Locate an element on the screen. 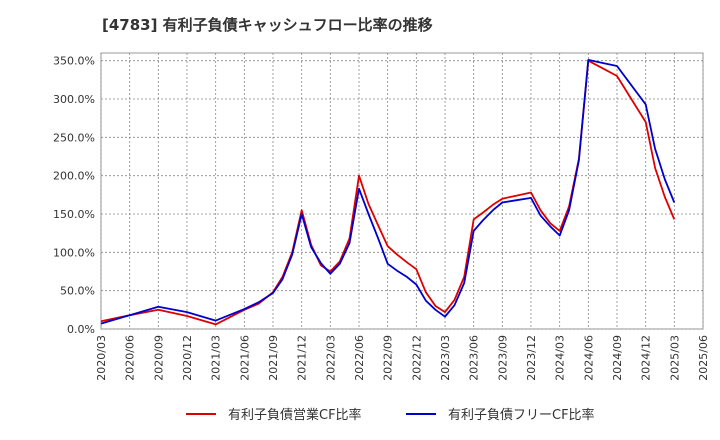 The width and height of the screenshot is (720, 440). y-tick-label: 250.0% is located at coordinates (74, 137).